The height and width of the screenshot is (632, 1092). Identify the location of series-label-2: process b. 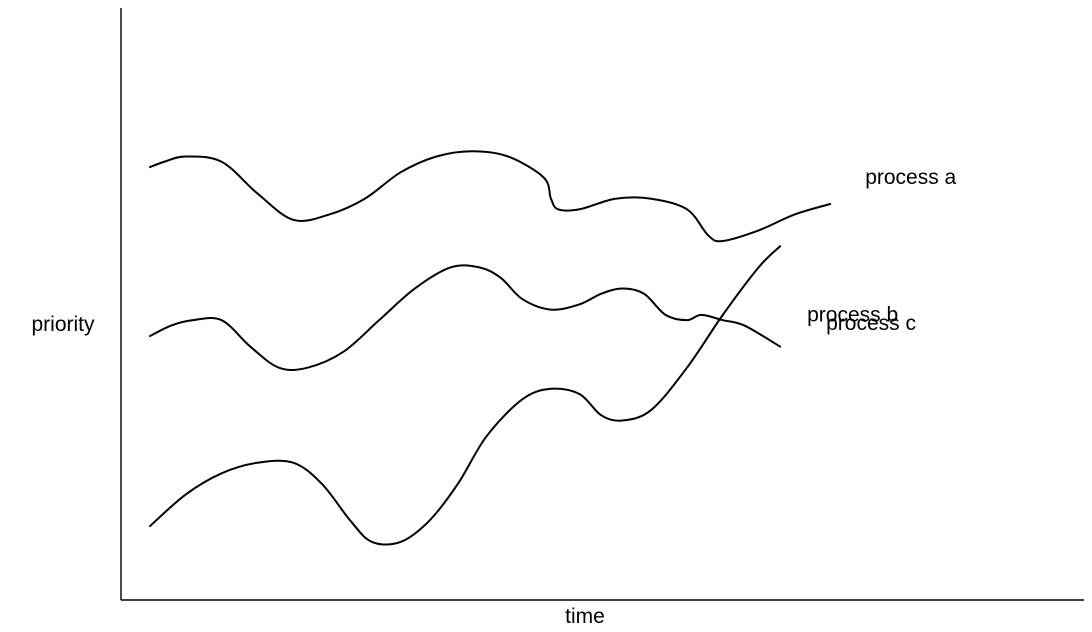
(852, 315).